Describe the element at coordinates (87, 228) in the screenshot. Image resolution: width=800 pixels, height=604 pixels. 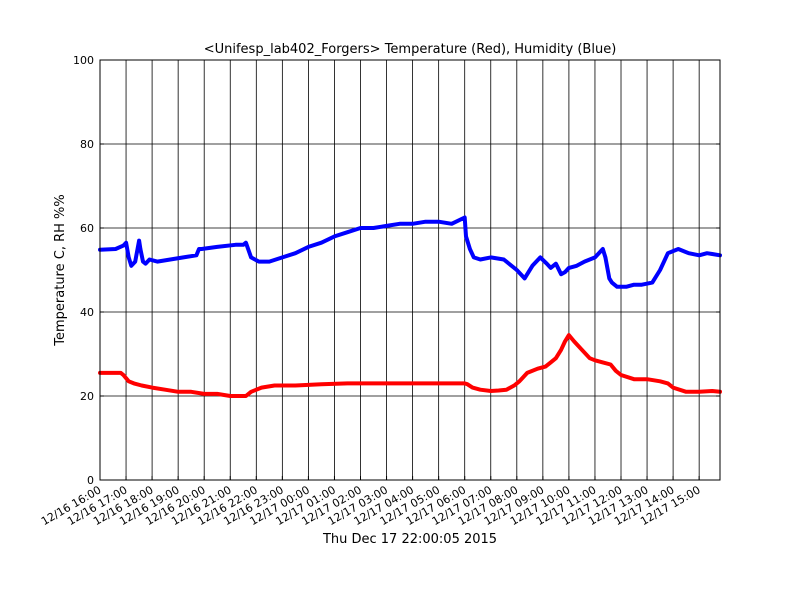
I see `y-tick-label: 60` at that location.